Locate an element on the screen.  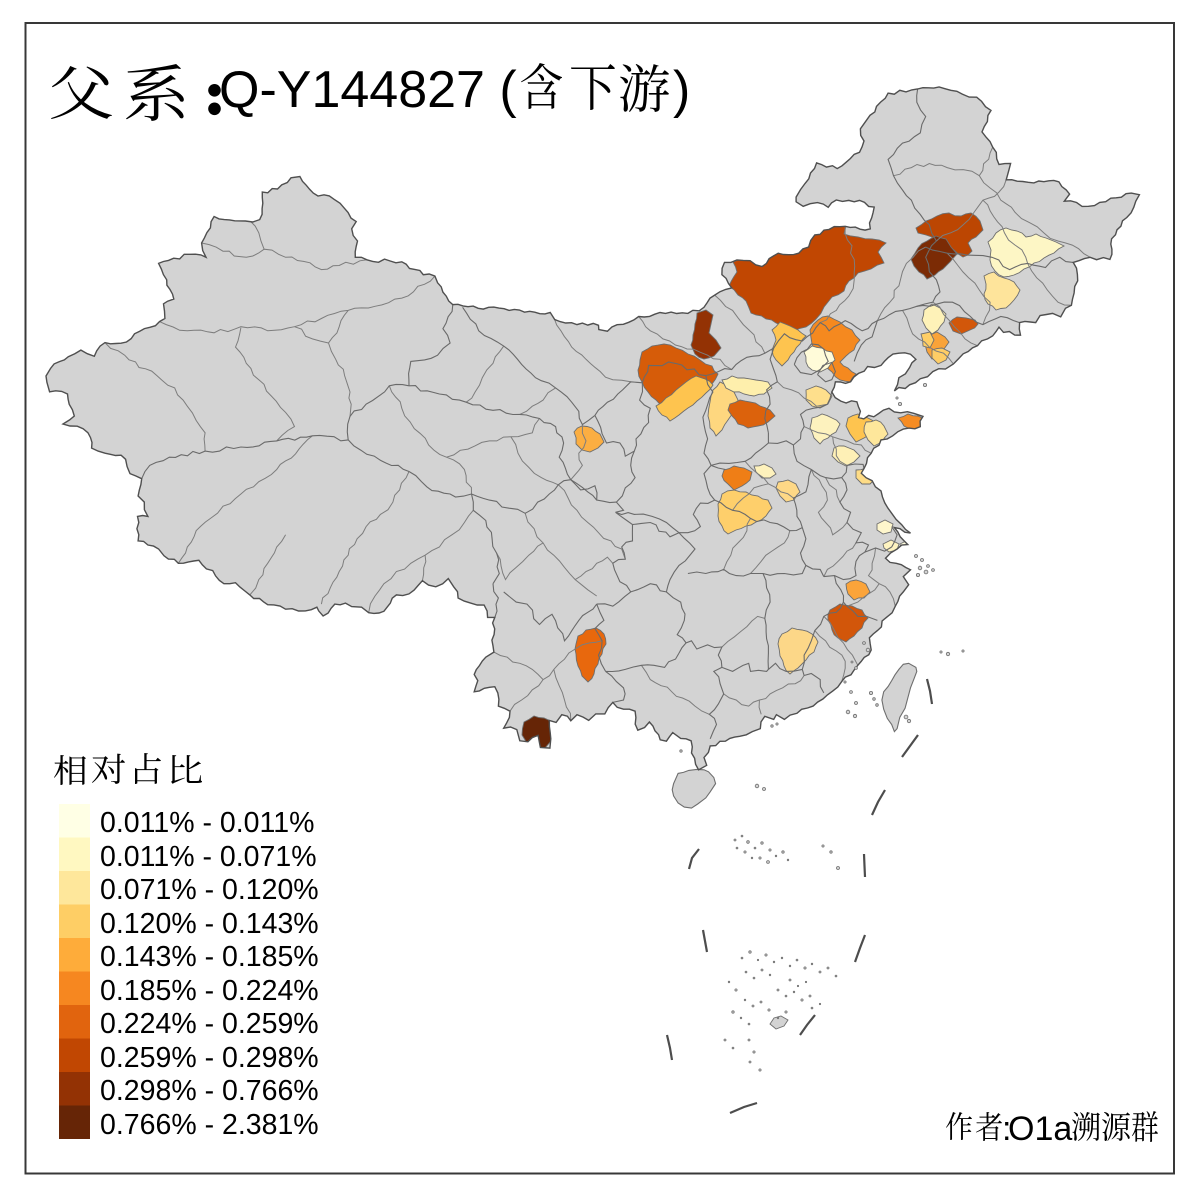
svg-text: 0.259% - 0.298% is located at coordinates (209, 1058).